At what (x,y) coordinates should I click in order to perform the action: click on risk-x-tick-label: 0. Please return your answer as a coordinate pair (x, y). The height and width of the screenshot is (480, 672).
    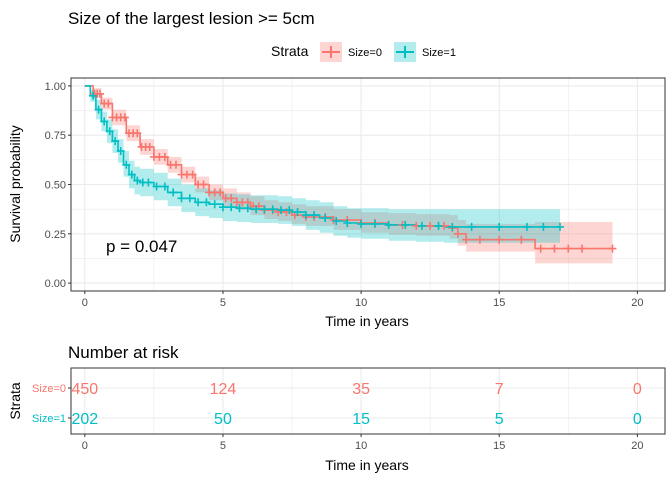
    Looking at the image, I should click on (85, 446).